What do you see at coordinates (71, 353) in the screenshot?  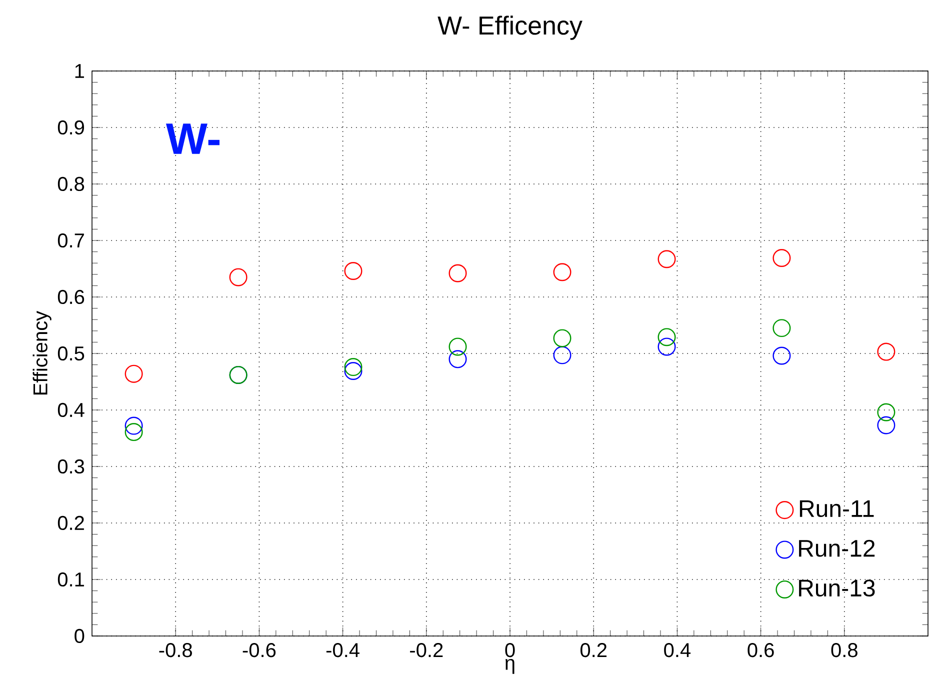 I see `y-tick-label: 0.5` at bounding box center [71, 353].